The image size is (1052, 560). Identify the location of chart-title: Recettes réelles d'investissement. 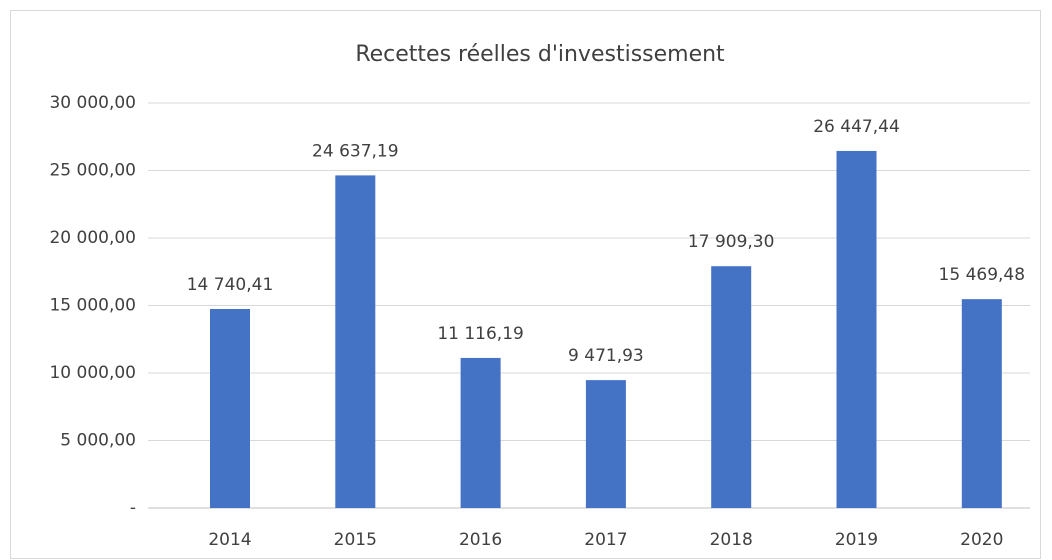
(540, 54).